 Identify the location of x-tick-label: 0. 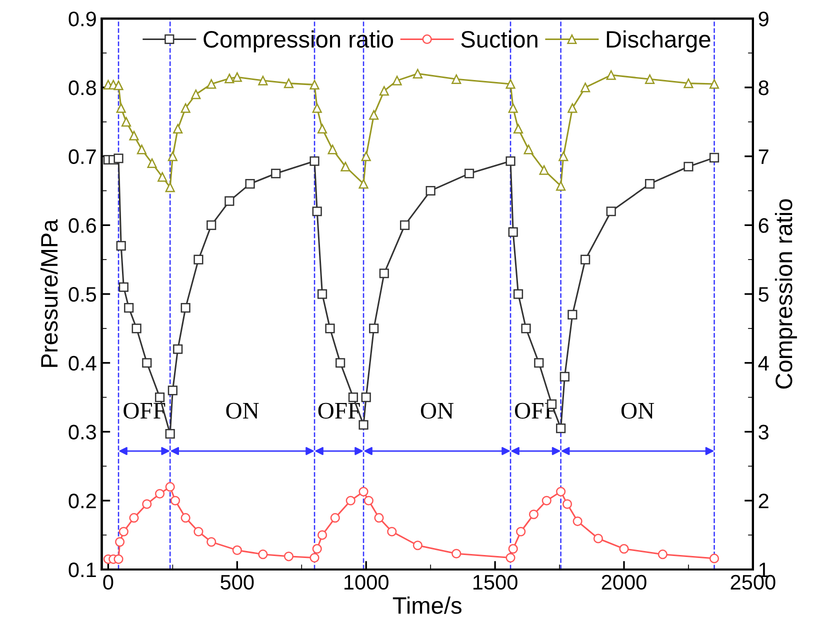
(108, 582).